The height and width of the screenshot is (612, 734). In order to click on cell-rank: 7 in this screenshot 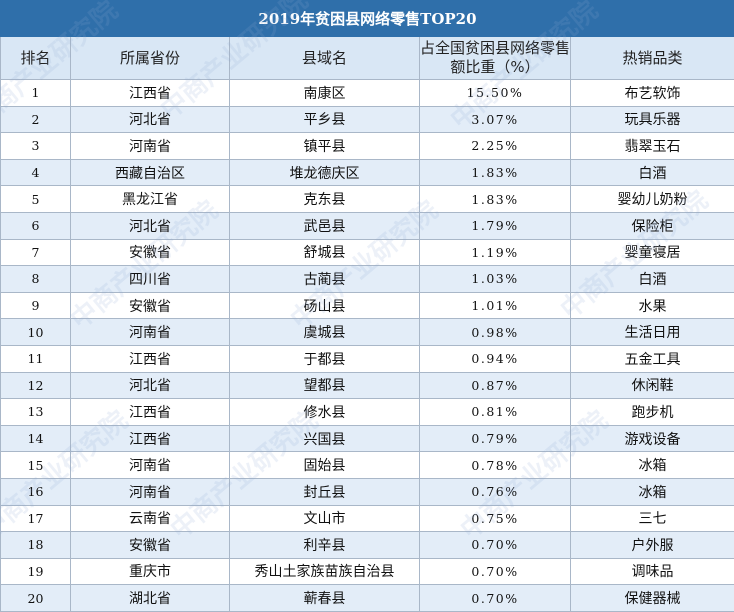, I will do `click(36, 252)`.